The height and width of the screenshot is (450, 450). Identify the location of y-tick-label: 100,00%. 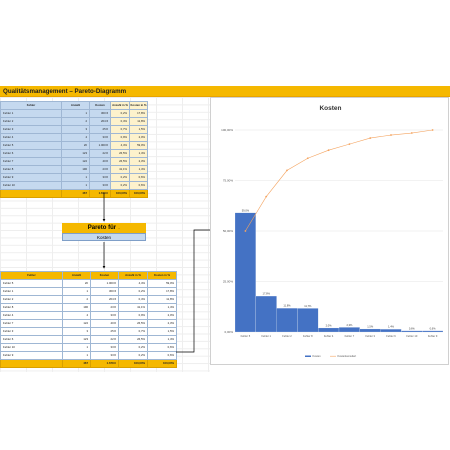
(227, 130).